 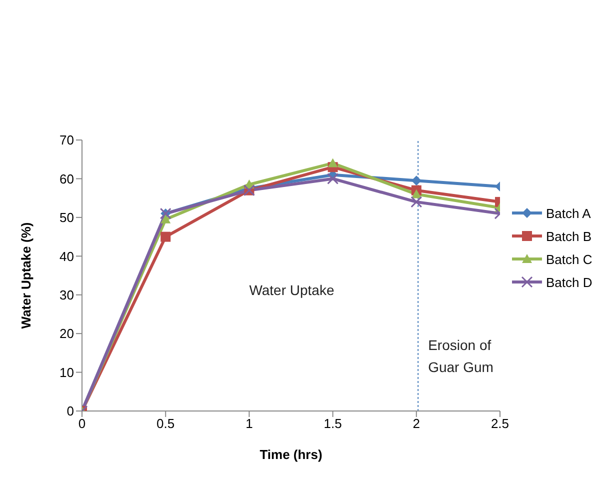 What do you see at coordinates (67, 218) in the screenshot?
I see `y-tick-label: 50` at bounding box center [67, 218].